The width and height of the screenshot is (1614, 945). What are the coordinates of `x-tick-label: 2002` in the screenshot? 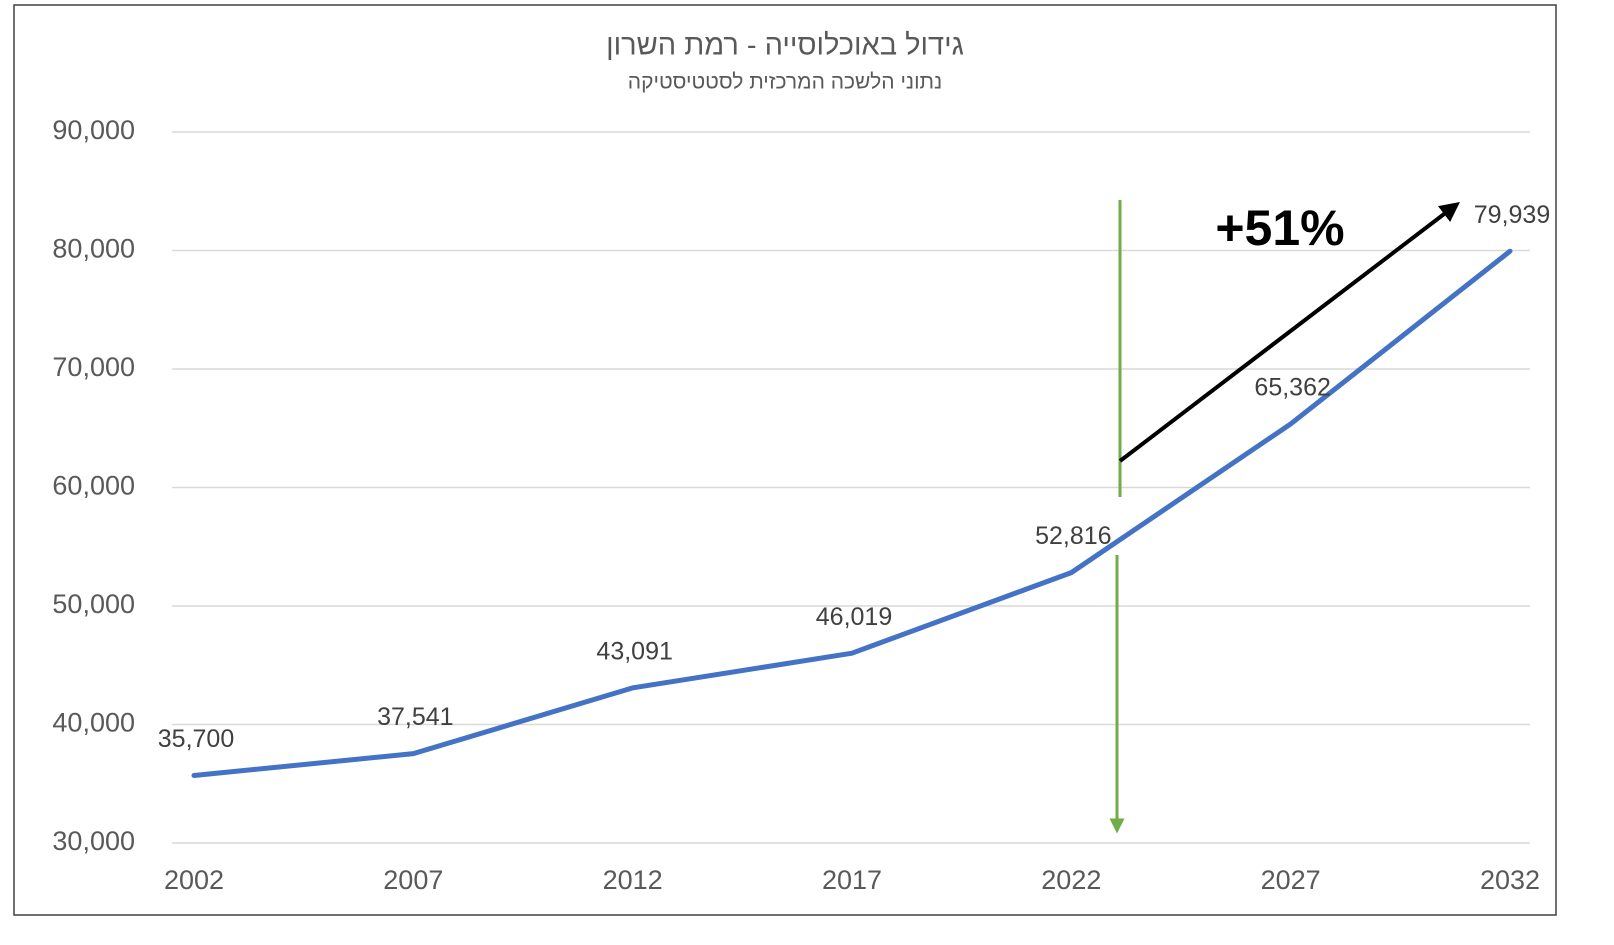 It's located at (194, 880).